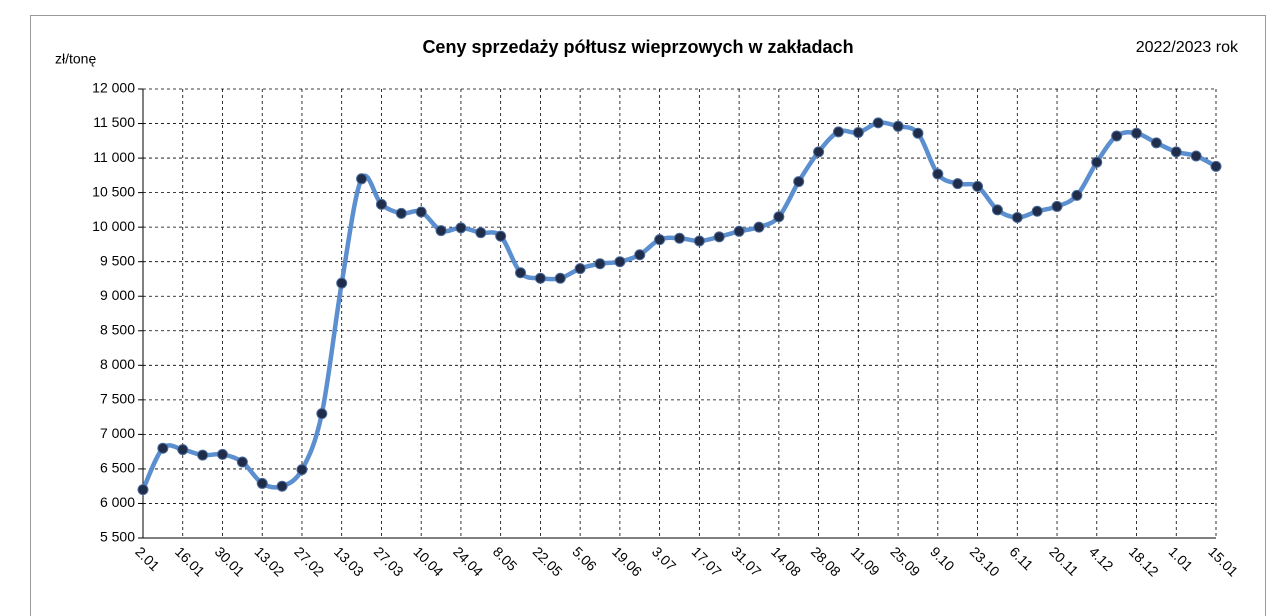  I want to click on y-tick-label: 12 000, so click(113, 88).